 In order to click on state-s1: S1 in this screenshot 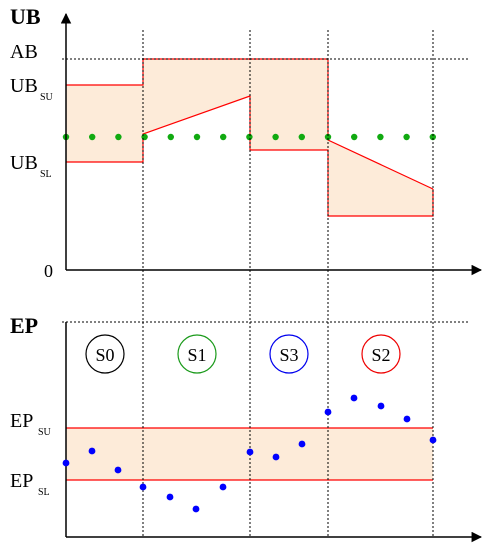, I will do `click(197, 354)`.